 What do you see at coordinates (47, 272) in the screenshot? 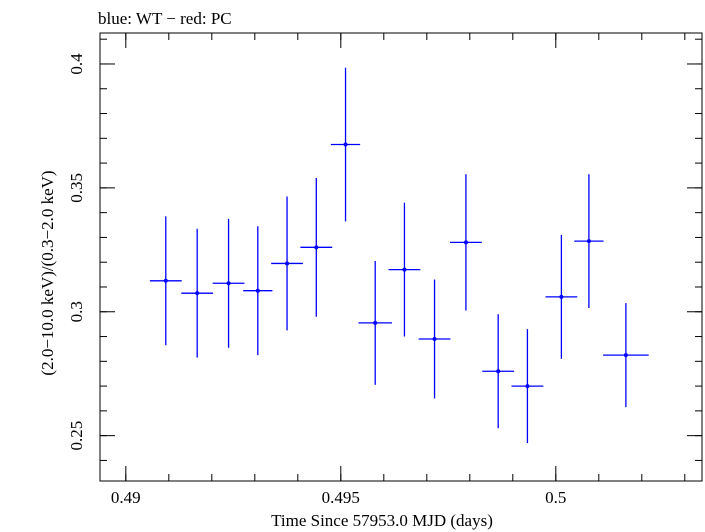
I see `y-axis-label: (2.0−10.0 keV)/(0.3−2.0 keV)` at bounding box center [47, 272].